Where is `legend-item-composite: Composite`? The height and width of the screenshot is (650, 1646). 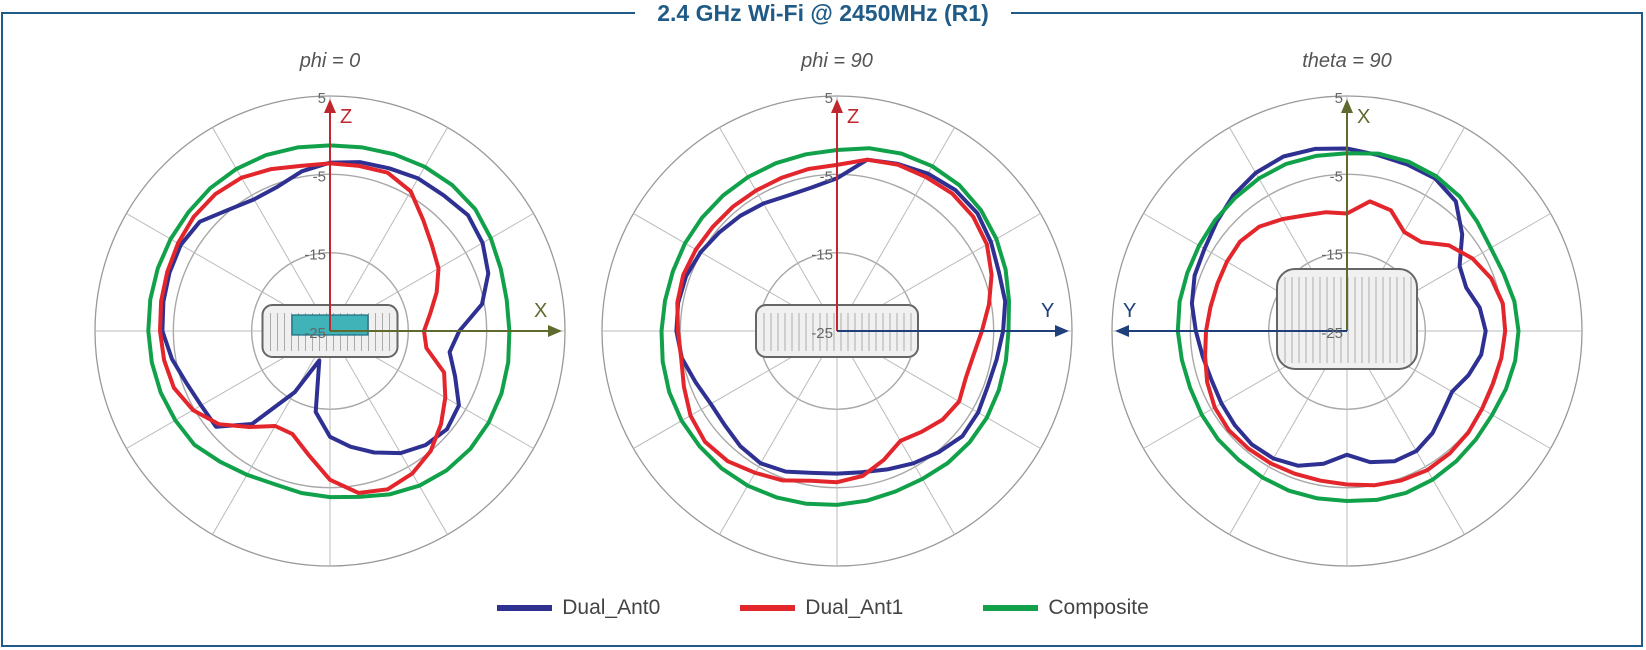
legend-item-composite: Composite is located at coordinates (1066, 608).